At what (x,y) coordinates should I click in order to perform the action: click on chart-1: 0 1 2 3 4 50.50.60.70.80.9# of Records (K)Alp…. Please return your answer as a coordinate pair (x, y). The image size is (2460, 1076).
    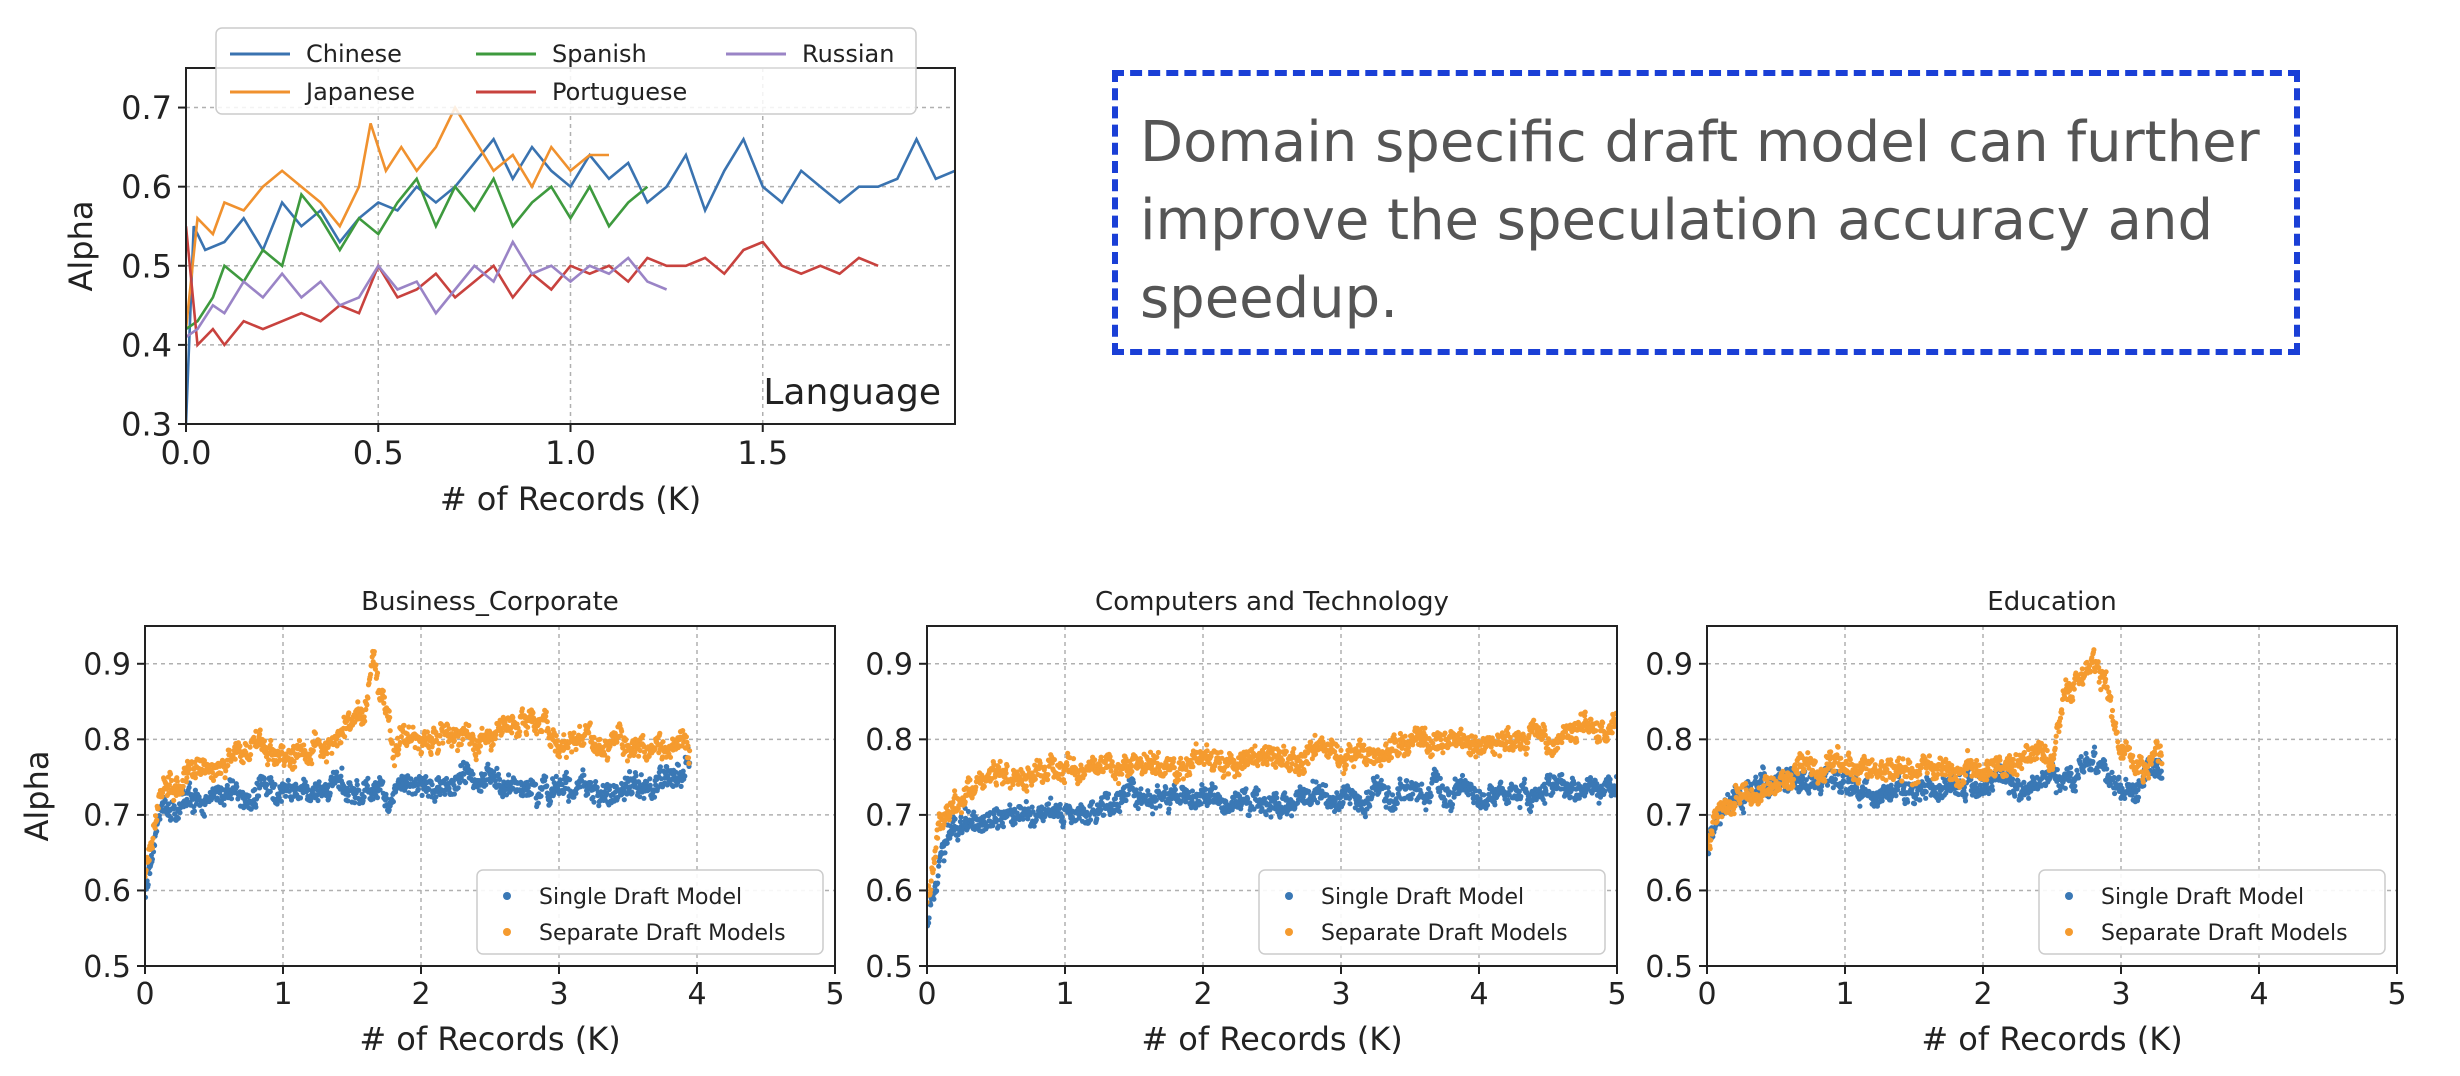
    Looking at the image, I should click on (431, 822).